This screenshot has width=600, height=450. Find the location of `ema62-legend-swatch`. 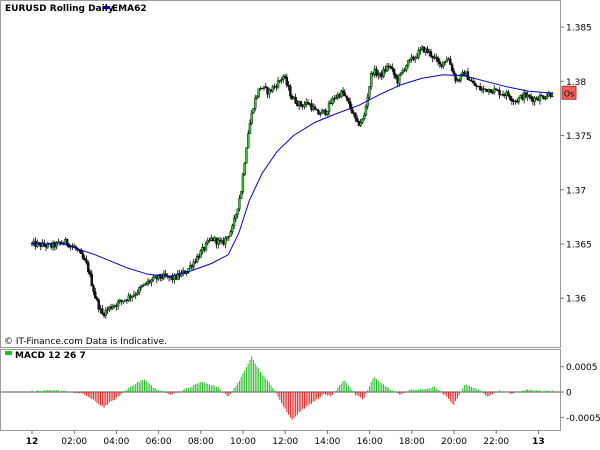

ema62-legend-swatch is located at coordinates (106, 7).